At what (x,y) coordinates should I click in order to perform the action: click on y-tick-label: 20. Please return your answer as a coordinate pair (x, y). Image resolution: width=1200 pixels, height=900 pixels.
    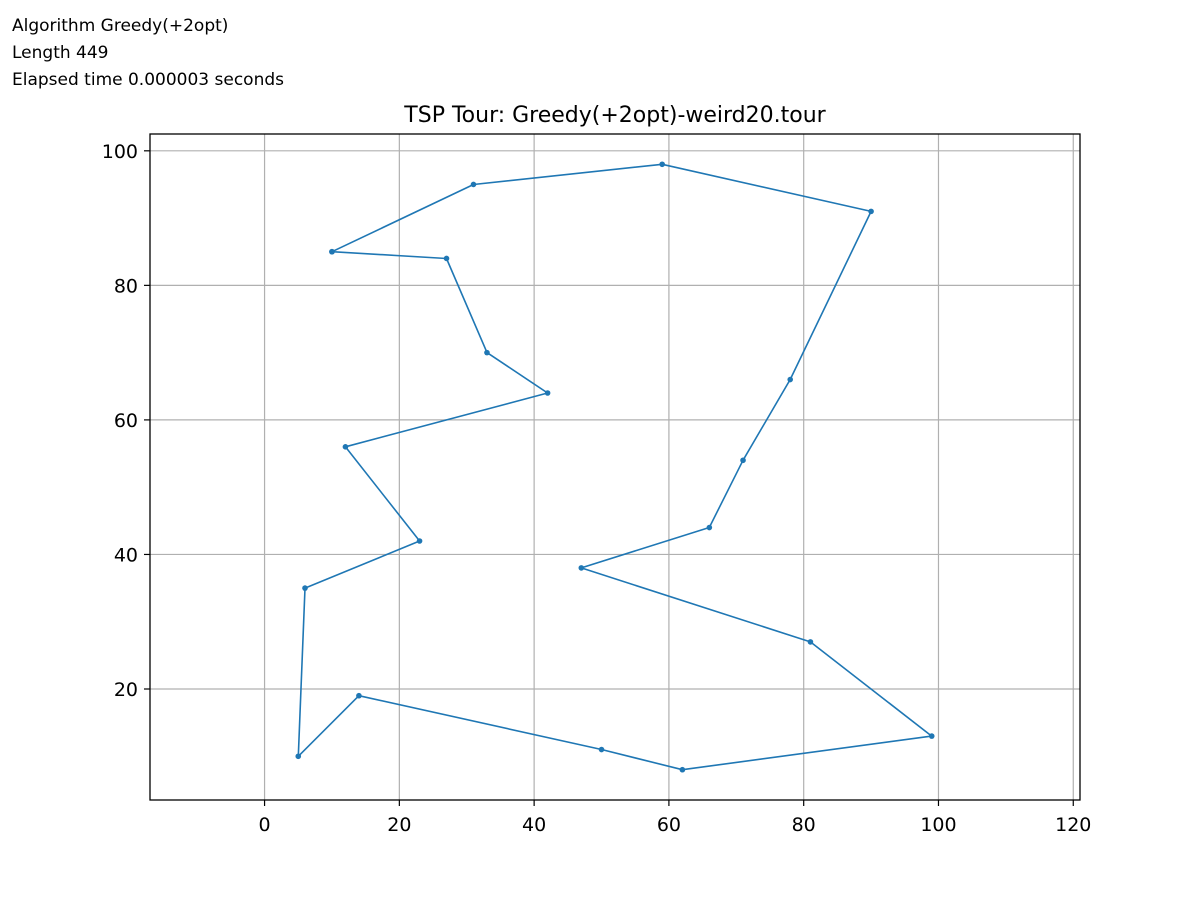
    Looking at the image, I should click on (126, 690).